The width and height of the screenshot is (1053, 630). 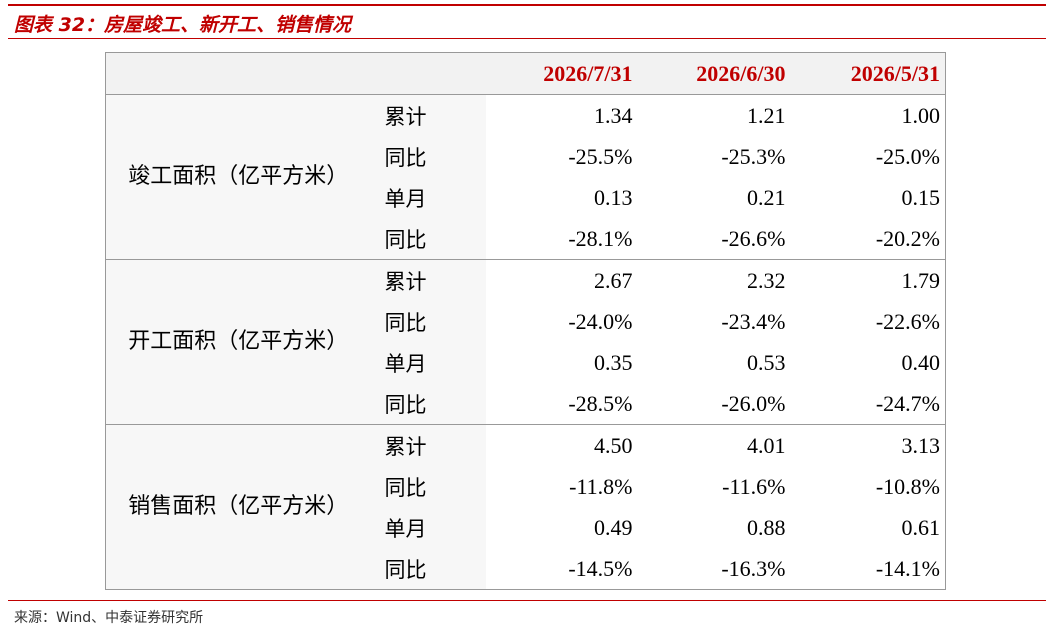 What do you see at coordinates (600, 403) in the screenshot?
I see `cell-value: -28.5%` at bounding box center [600, 403].